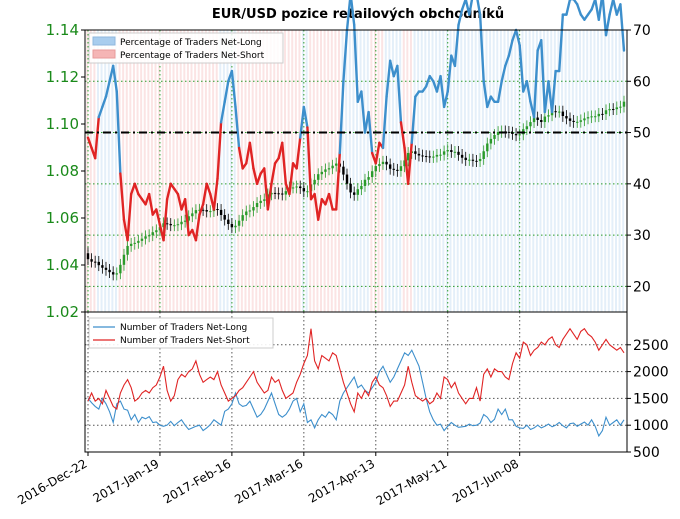 This screenshot has width=680, height=519. What do you see at coordinates (62, 30) in the screenshot?
I see `left-tick-label: 1.14` at bounding box center [62, 30].